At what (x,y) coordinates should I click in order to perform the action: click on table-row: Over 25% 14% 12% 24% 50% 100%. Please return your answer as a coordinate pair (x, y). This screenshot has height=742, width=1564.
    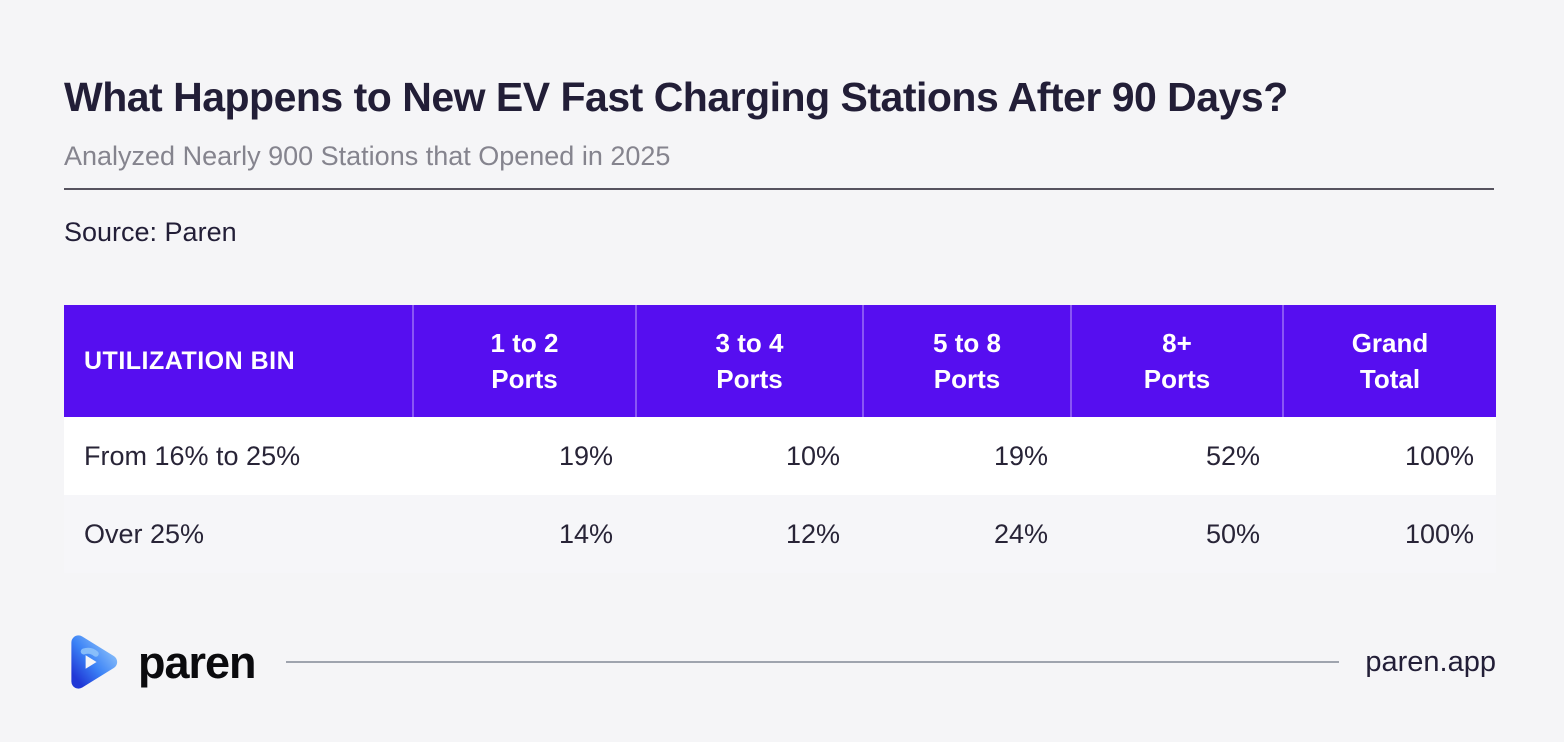
    Looking at the image, I should click on (780, 534).